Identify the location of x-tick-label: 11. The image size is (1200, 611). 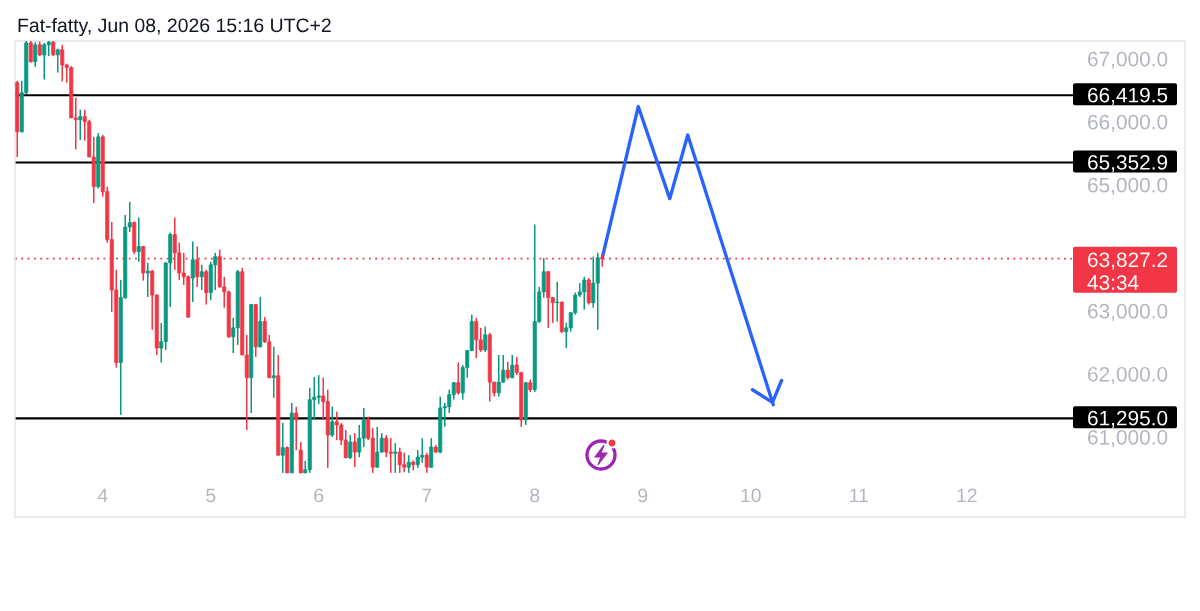
(859, 495).